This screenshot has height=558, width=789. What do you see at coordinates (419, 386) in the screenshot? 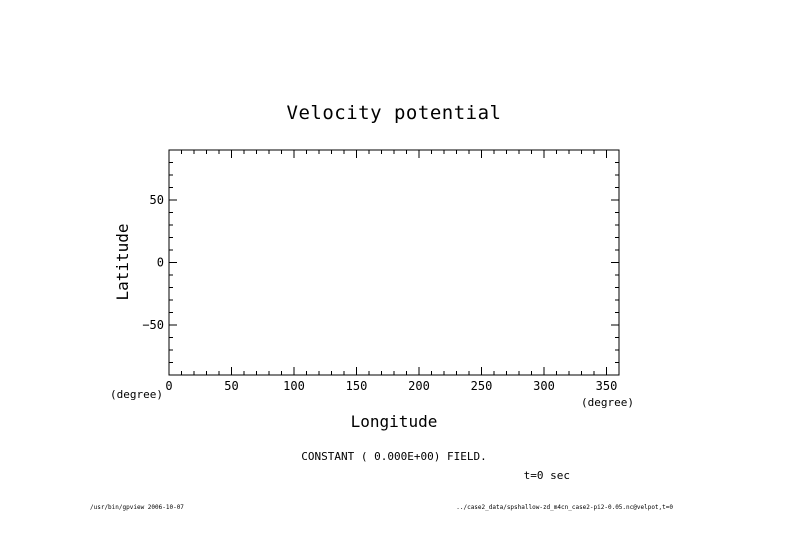
I see `x-tick-label: 200` at bounding box center [419, 386].